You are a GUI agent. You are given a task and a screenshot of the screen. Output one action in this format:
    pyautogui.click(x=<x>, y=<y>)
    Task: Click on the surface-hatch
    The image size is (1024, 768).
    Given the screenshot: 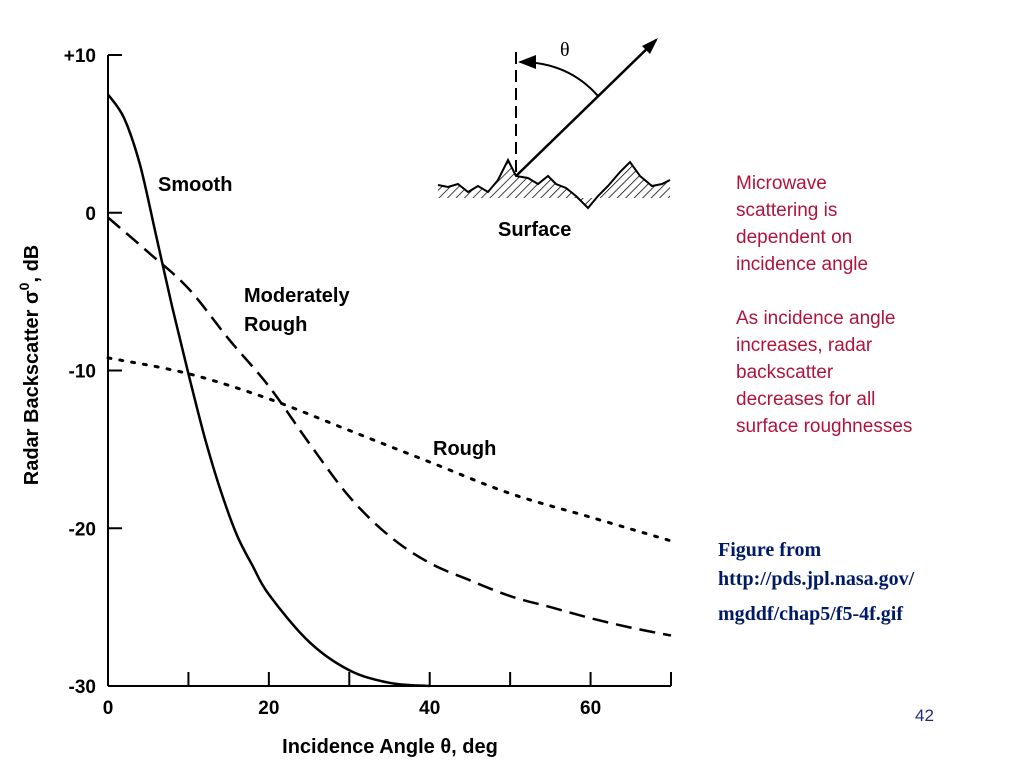 What is the action you would take?
    pyautogui.click(x=554, y=184)
    